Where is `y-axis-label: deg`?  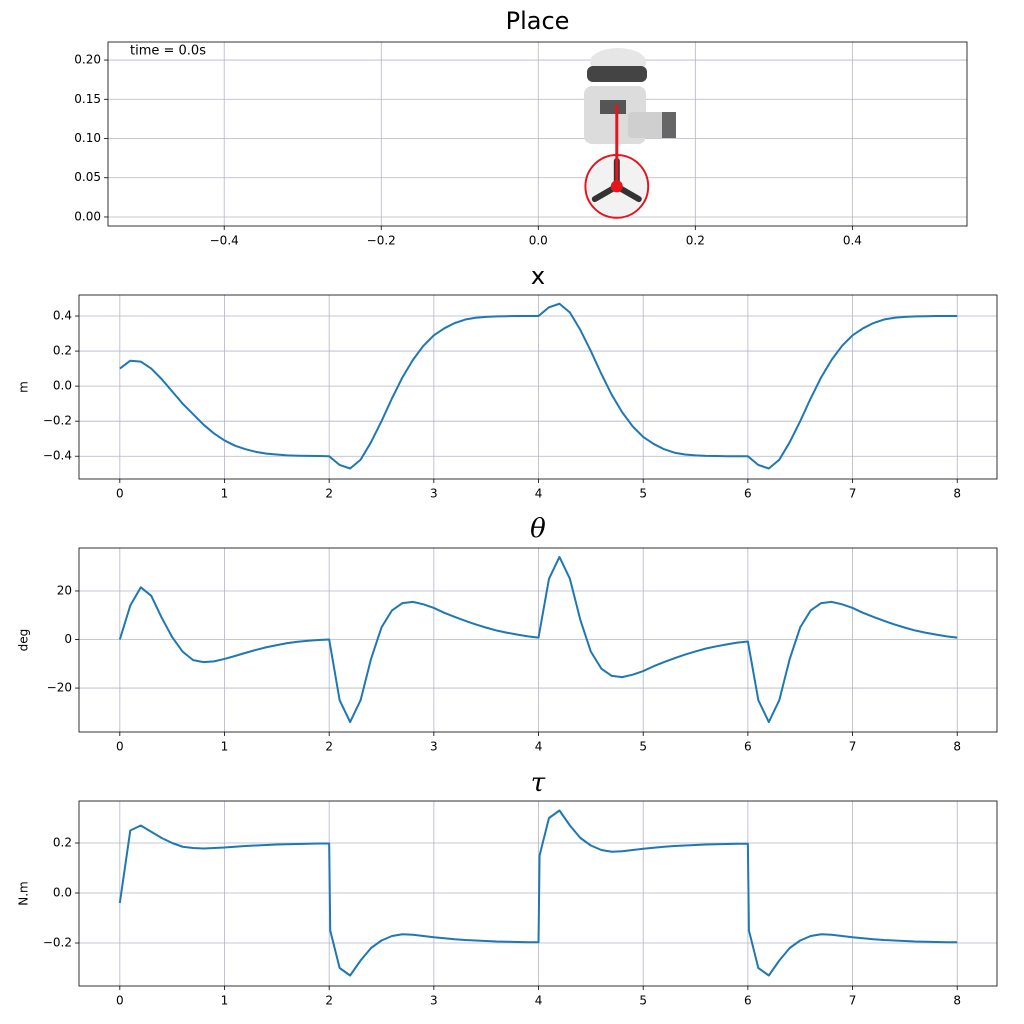 y-axis-label: deg is located at coordinates (24, 640).